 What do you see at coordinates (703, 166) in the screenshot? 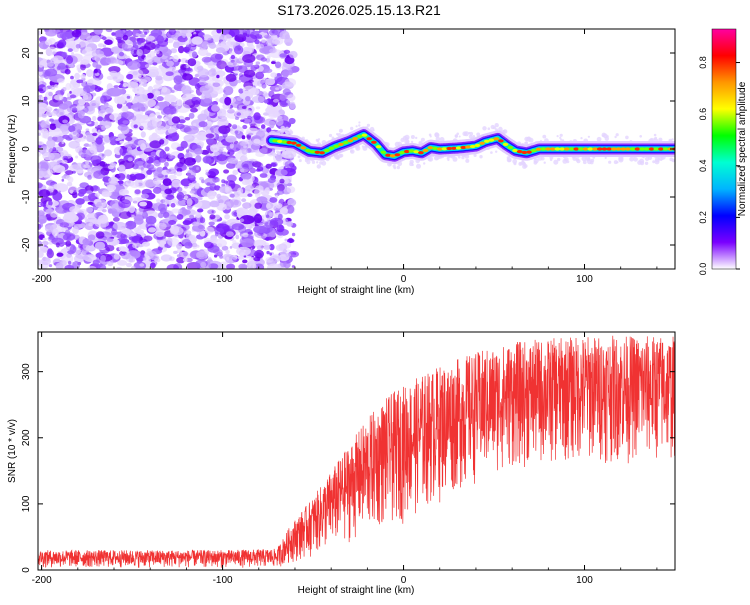
I see `colorbar-tick-label: 0.4` at bounding box center [703, 166].